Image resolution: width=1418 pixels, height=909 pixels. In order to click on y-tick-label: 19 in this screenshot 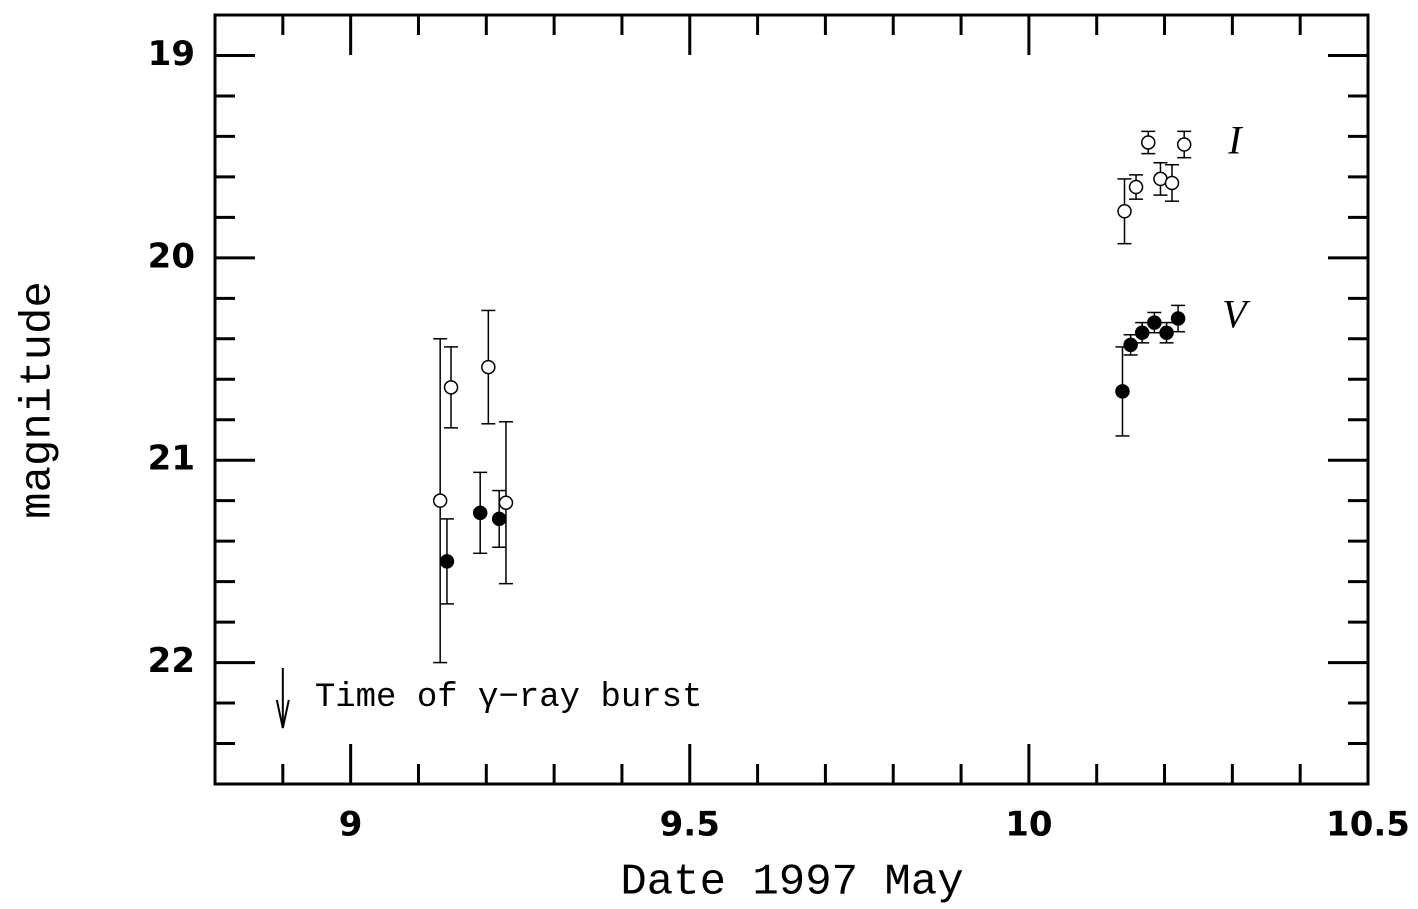, I will do `click(171, 54)`.